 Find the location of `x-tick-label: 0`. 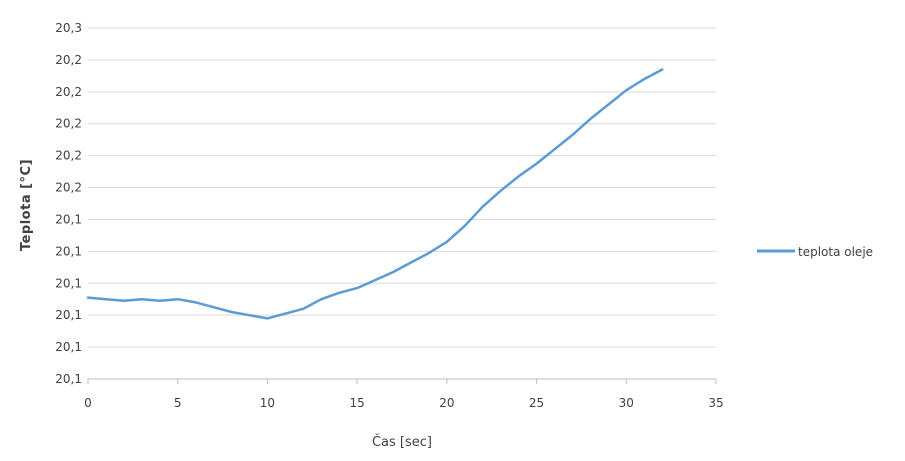

x-tick-label: 0 is located at coordinates (88, 403).